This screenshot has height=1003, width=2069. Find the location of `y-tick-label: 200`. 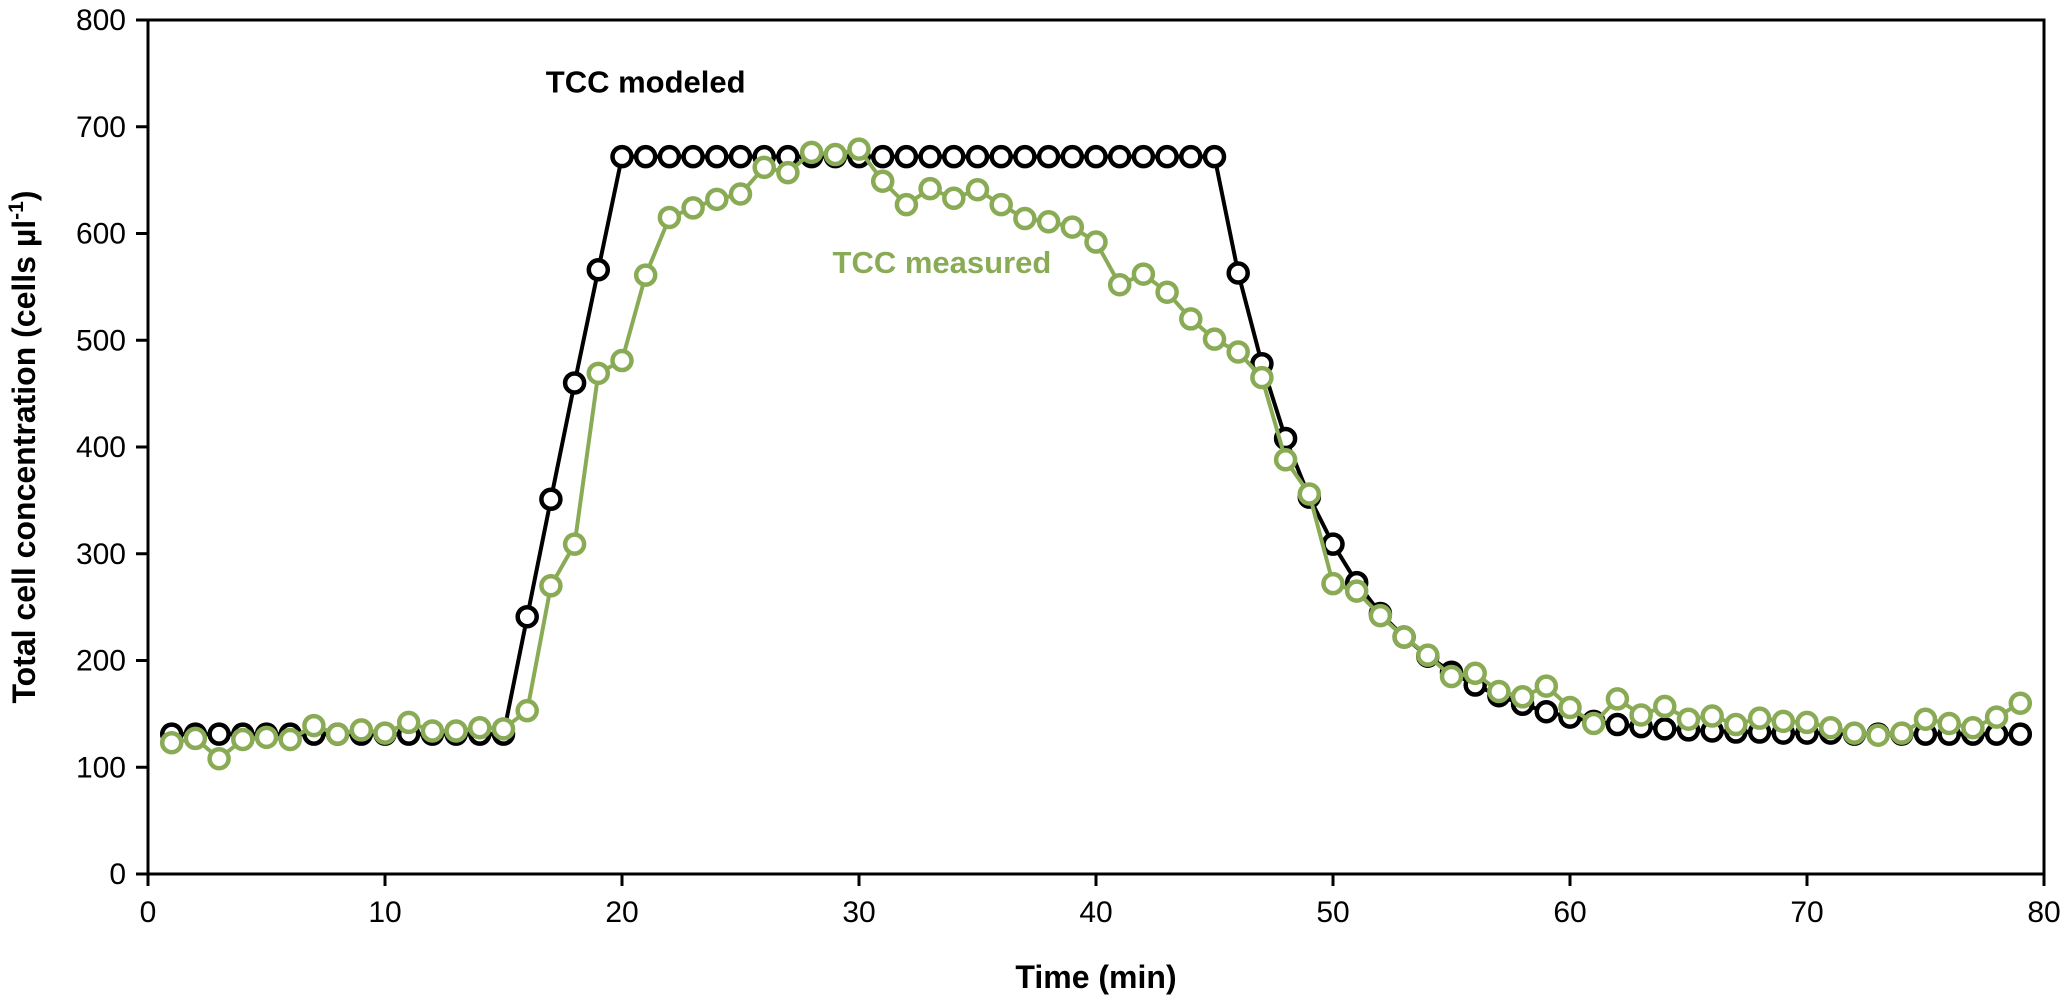

y-tick-label: 200 is located at coordinates (101, 661).